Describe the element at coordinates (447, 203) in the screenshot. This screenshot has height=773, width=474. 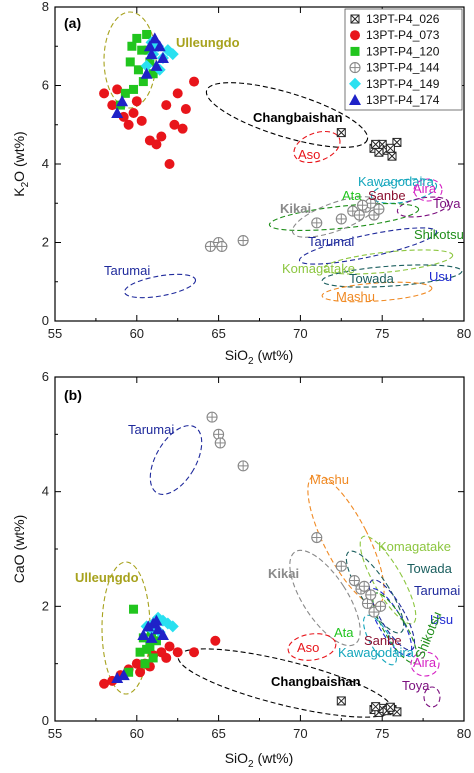
I see `annot-a-toya: Toya` at that location.